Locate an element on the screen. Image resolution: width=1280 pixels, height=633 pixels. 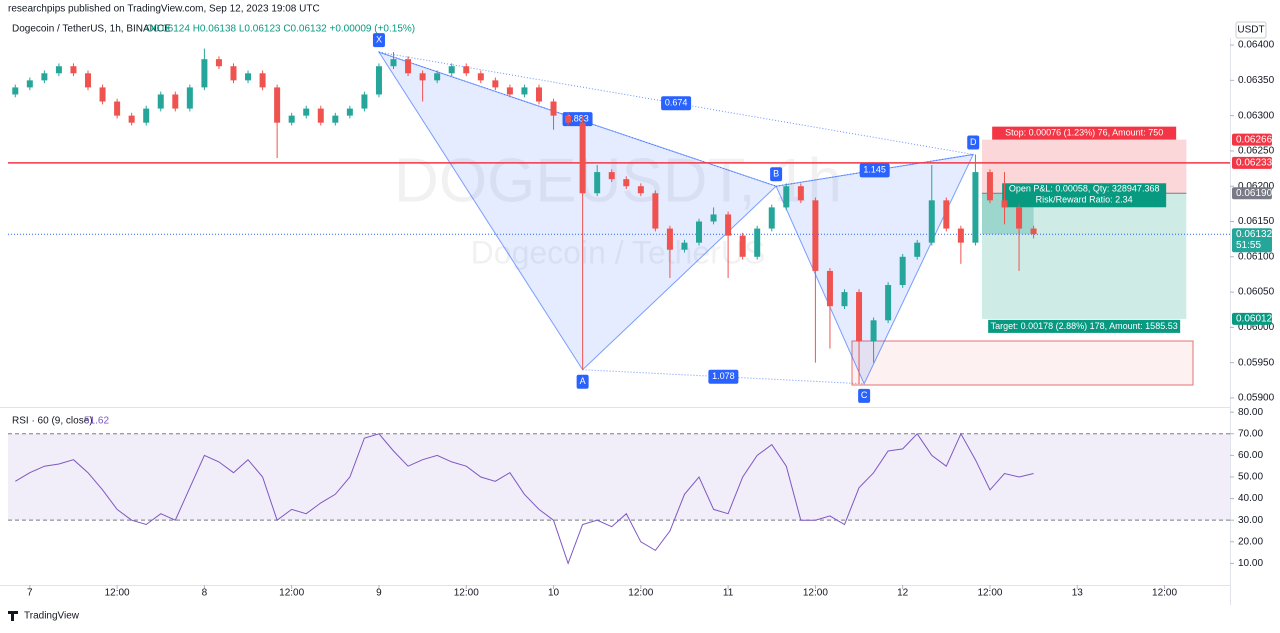
currency: USDT is located at coordinates (1250, 30).